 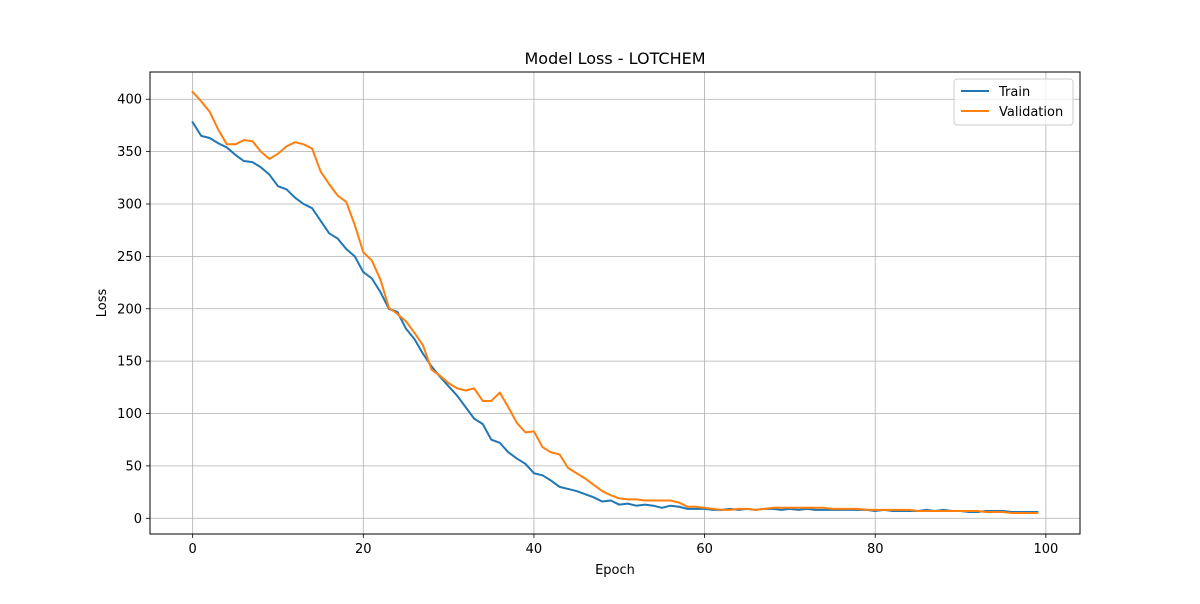 I want to click on x-tick-label: 80, so click(x=875, y=549).